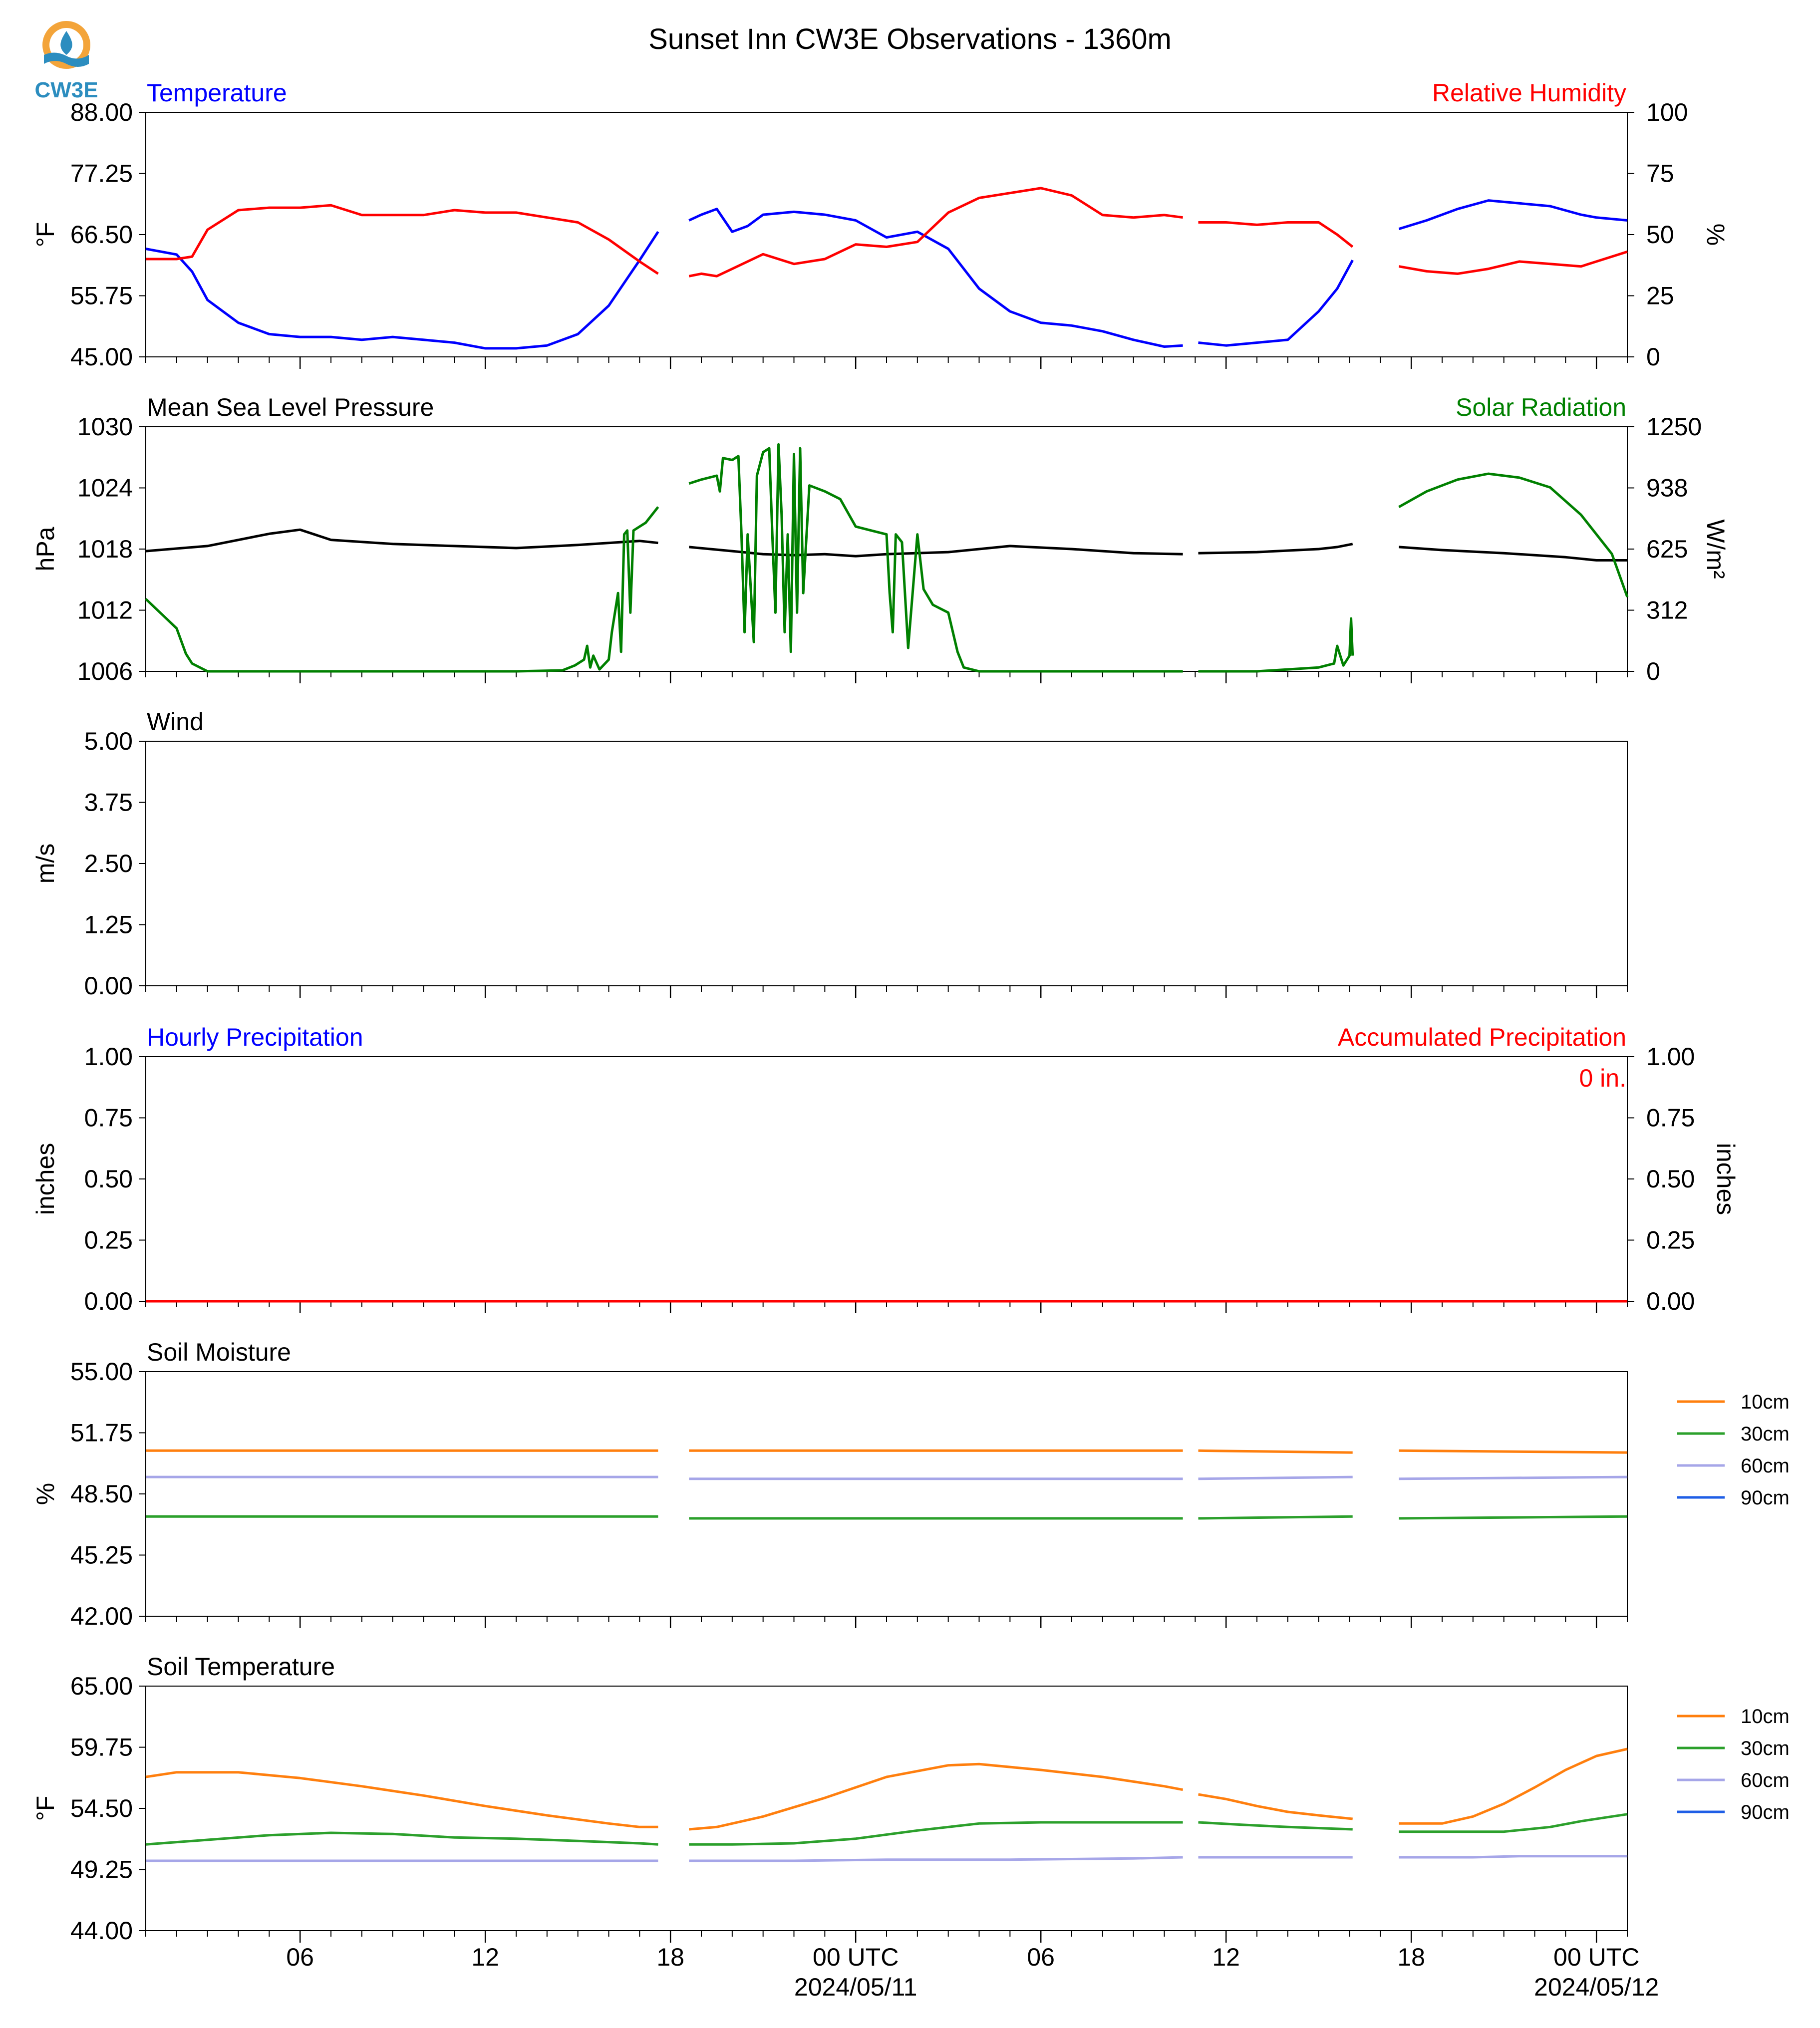 This screenshot has height=2028, width=1820. I want to click on y-axis-label: m/s, so click(45, 864).